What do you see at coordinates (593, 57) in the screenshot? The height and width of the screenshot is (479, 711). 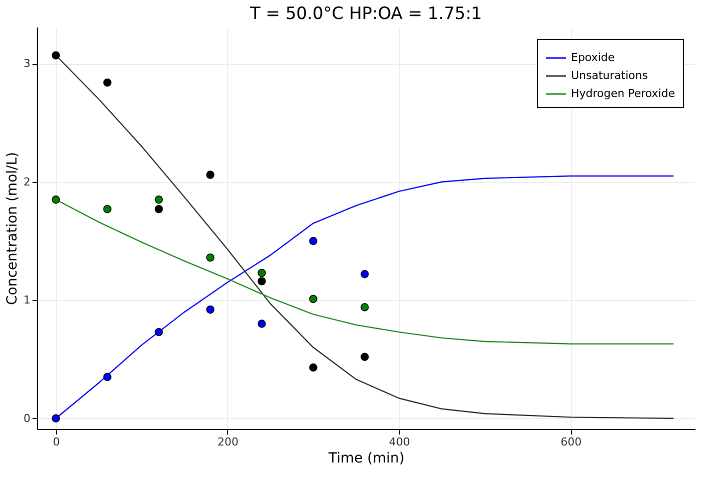 I see `legend-label: Epoxide` at bounding box center [593, 57].